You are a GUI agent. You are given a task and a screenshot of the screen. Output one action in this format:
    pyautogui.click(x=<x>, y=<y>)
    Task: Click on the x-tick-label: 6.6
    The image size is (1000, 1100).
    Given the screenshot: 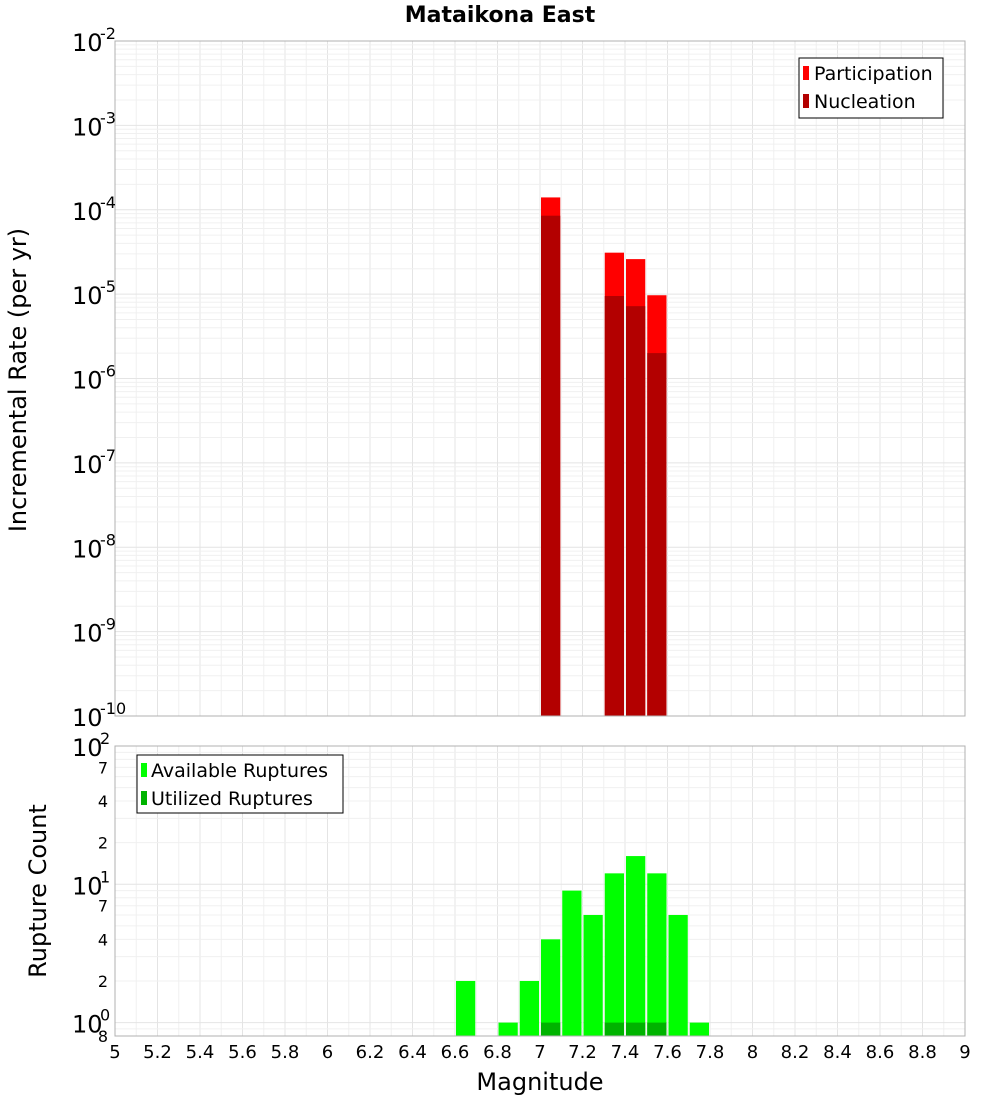 What is the action you would take?
    pyautogui.click(x=455, y=1052)
    